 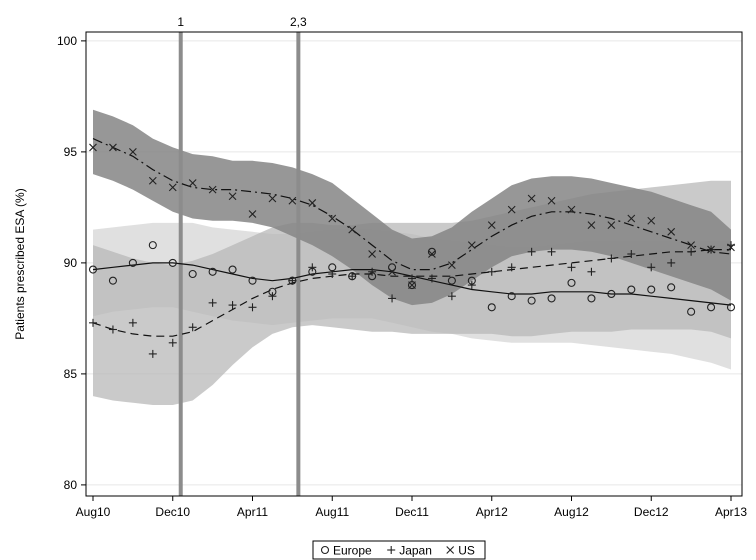 I want to click on y-tick-label: 95, so click(x=71, y=152).